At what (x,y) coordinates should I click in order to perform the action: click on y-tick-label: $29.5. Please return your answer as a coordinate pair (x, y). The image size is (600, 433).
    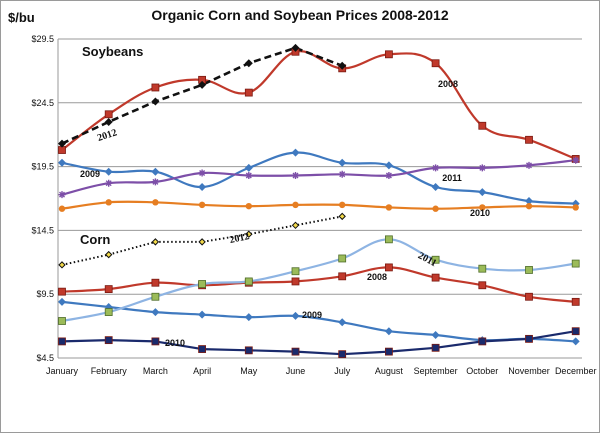
    Looking at the image, I should click on (42, 39).